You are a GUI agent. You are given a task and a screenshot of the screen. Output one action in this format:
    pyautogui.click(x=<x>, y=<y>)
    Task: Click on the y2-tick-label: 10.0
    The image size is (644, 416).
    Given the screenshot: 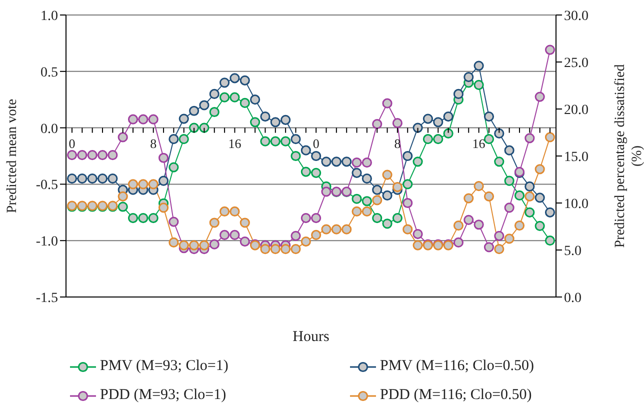 What is the action you would take?
    pyautogui.click(x=576, y=204)
    